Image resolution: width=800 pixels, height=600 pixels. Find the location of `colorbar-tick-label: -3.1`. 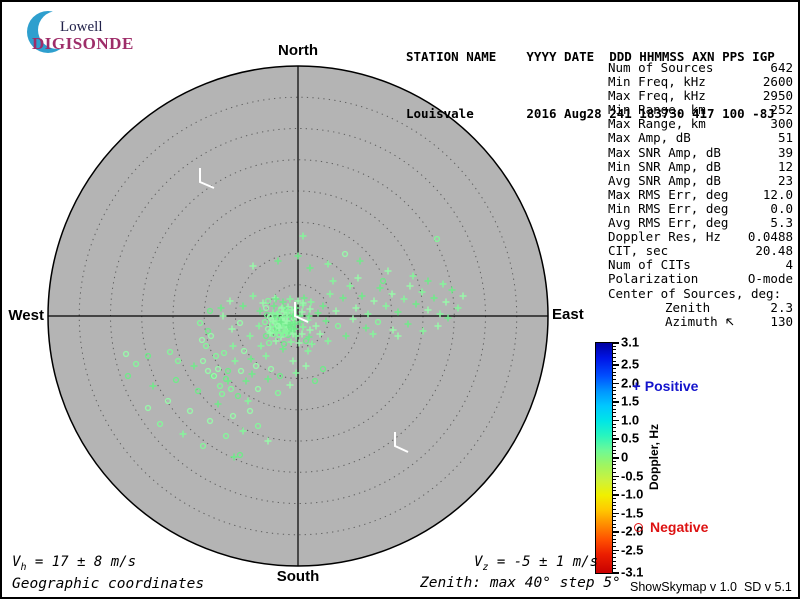

colorbar-tick-label: -3.1 is located at coordinates (632, 572).